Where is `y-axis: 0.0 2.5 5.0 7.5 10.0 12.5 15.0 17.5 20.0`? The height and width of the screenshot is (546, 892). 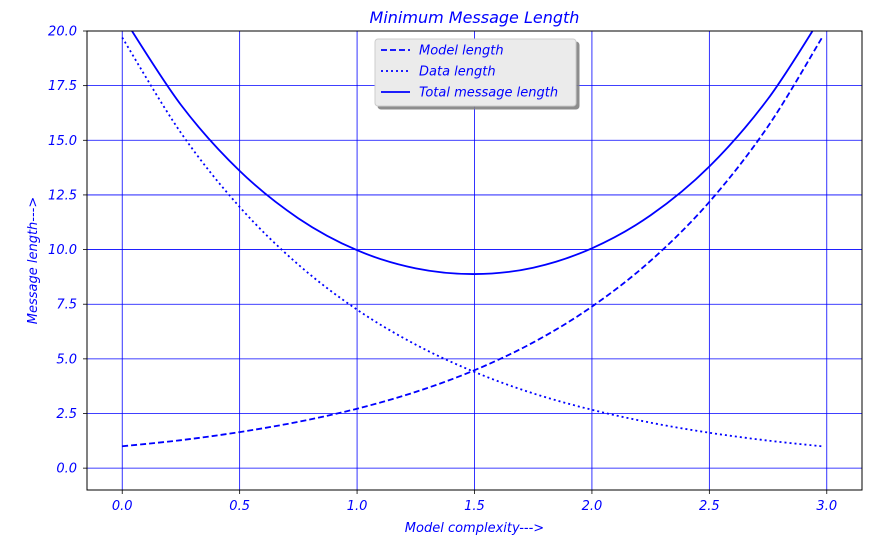
y-axis: 0.0 2.5 5.0 7.5 10.0 12.5 15.0 17.5 20.0 is located at coordinates (67, 251).